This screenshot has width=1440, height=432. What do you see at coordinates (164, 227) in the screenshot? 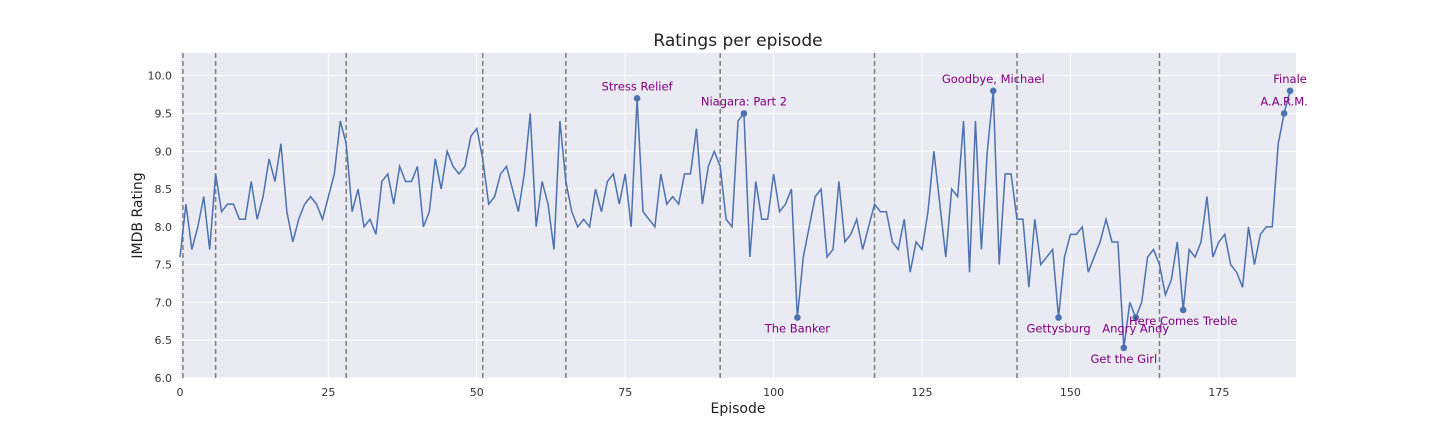
I see `y-tick-label: 8.0` at bounding box center [164, 227].